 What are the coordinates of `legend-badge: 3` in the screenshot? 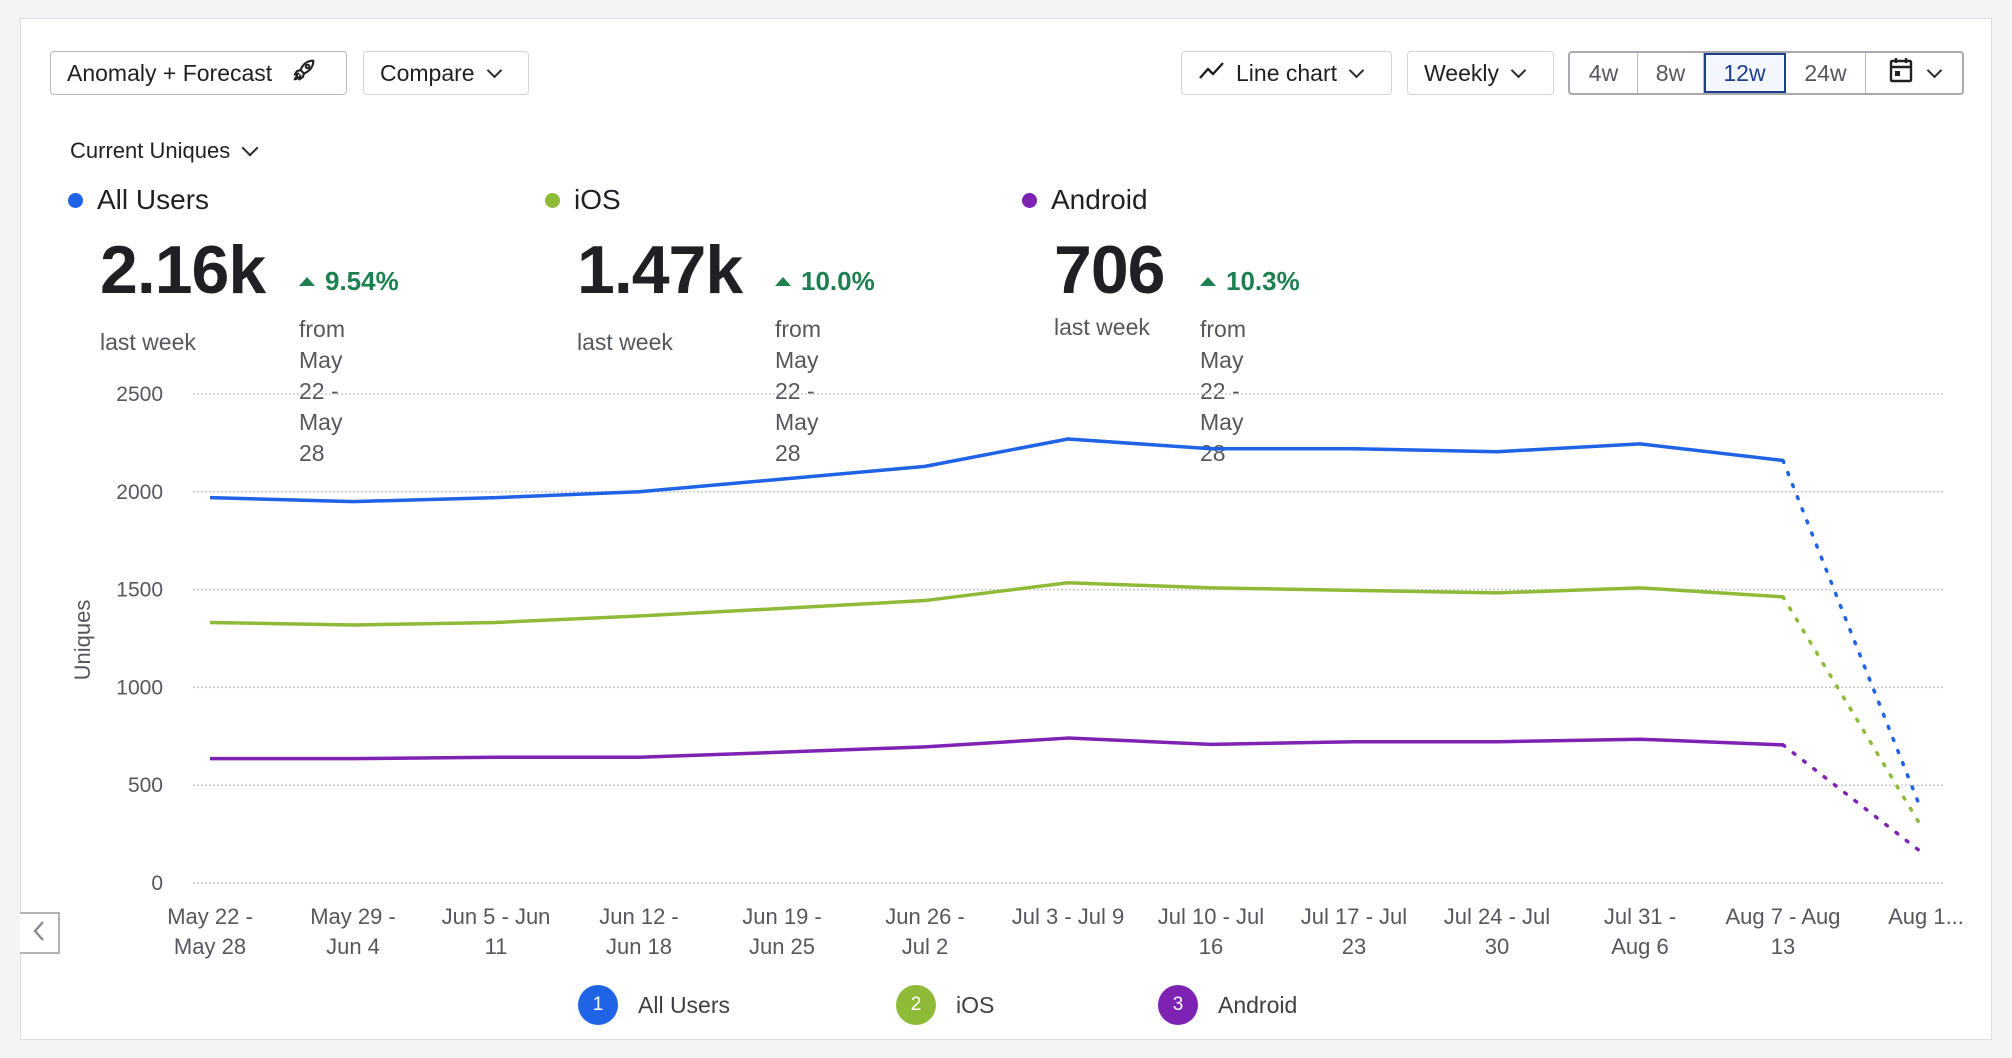 It's located at (1178, 1005).